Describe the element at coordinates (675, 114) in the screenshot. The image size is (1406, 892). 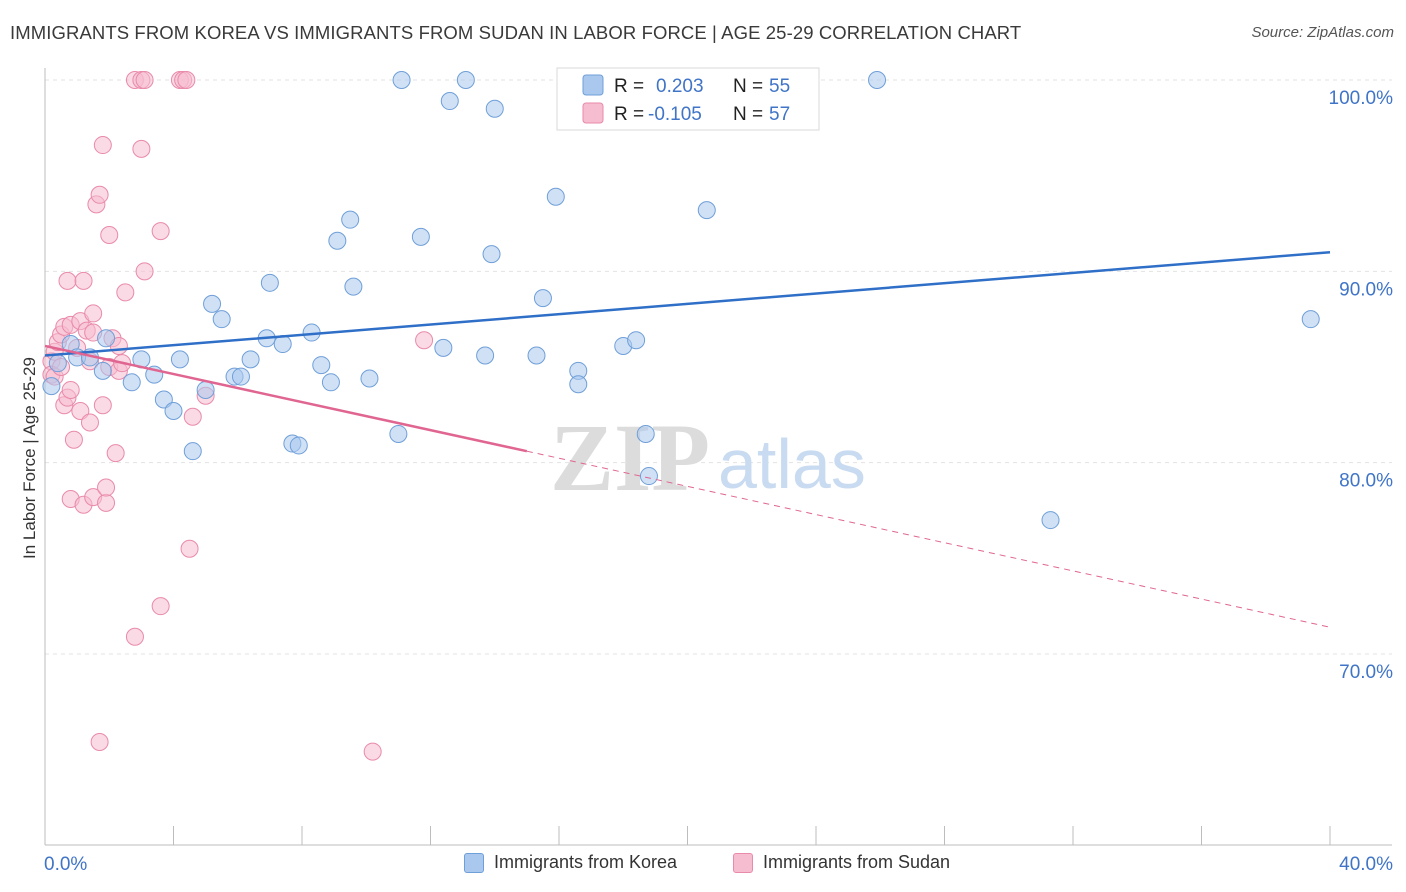
I see `legend-top-sudan-r-value: -0.105` at that location.